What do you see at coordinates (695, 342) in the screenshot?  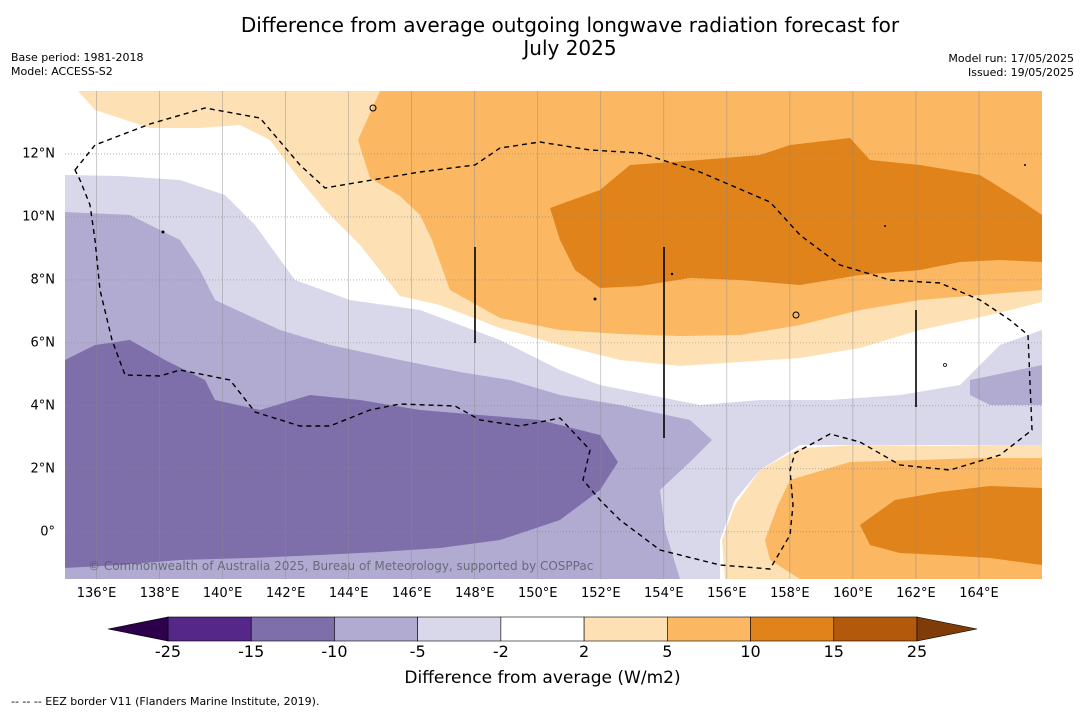 I see `island-marks` at bounding box center [695, 342].